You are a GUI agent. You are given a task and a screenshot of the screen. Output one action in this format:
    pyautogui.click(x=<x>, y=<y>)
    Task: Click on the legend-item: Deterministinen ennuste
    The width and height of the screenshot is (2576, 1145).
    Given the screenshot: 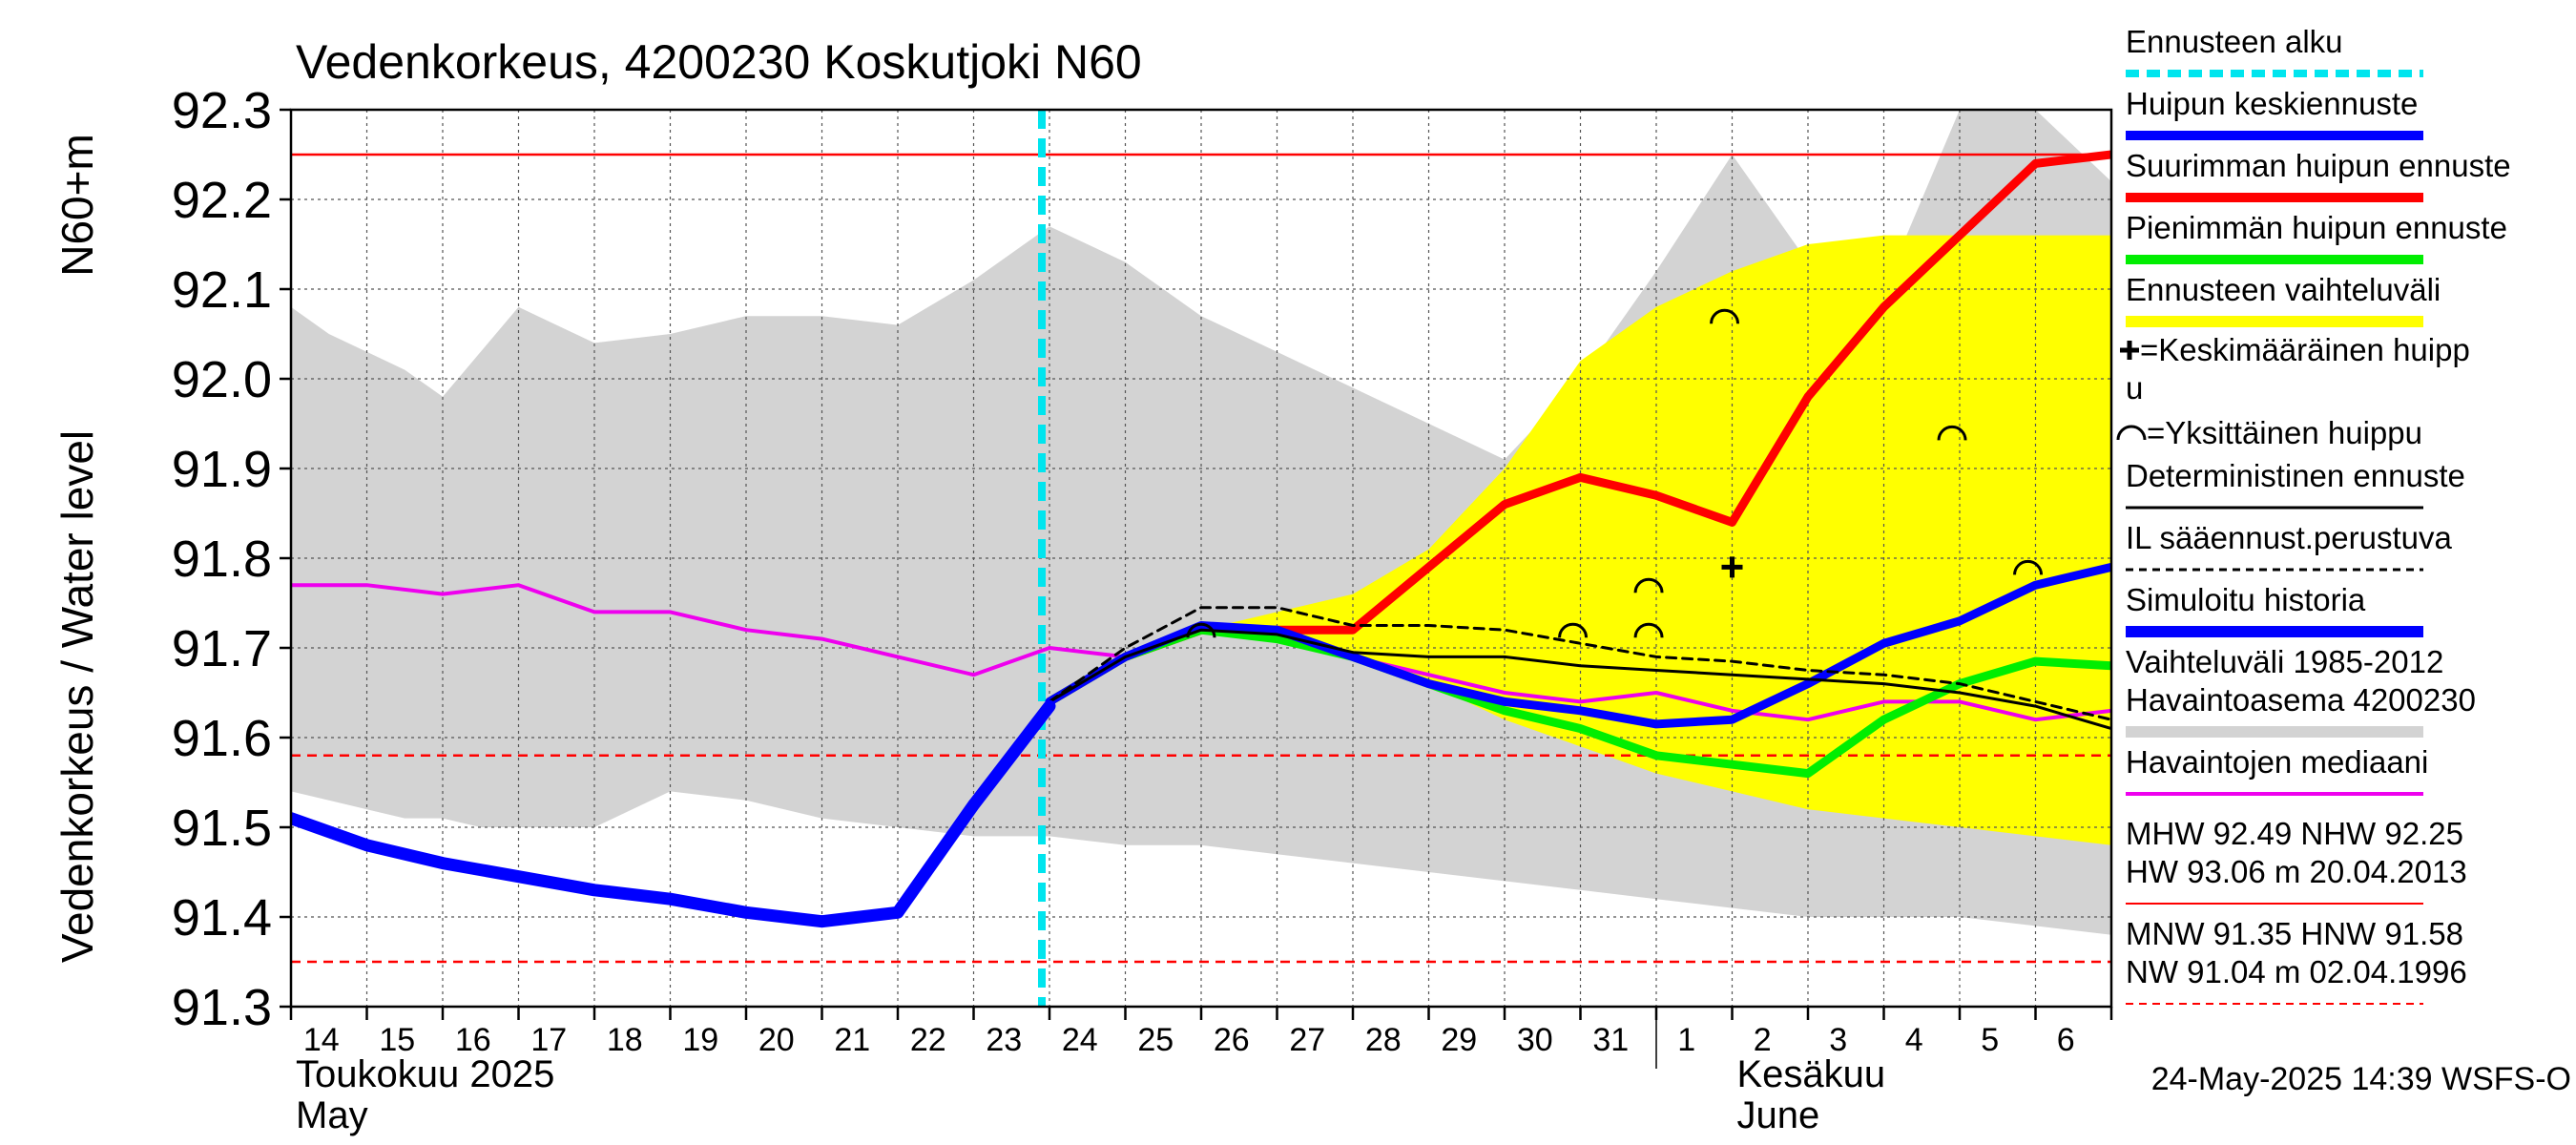 What is the action you would take?
    pyautogui.click(x=2295, y=484)
    